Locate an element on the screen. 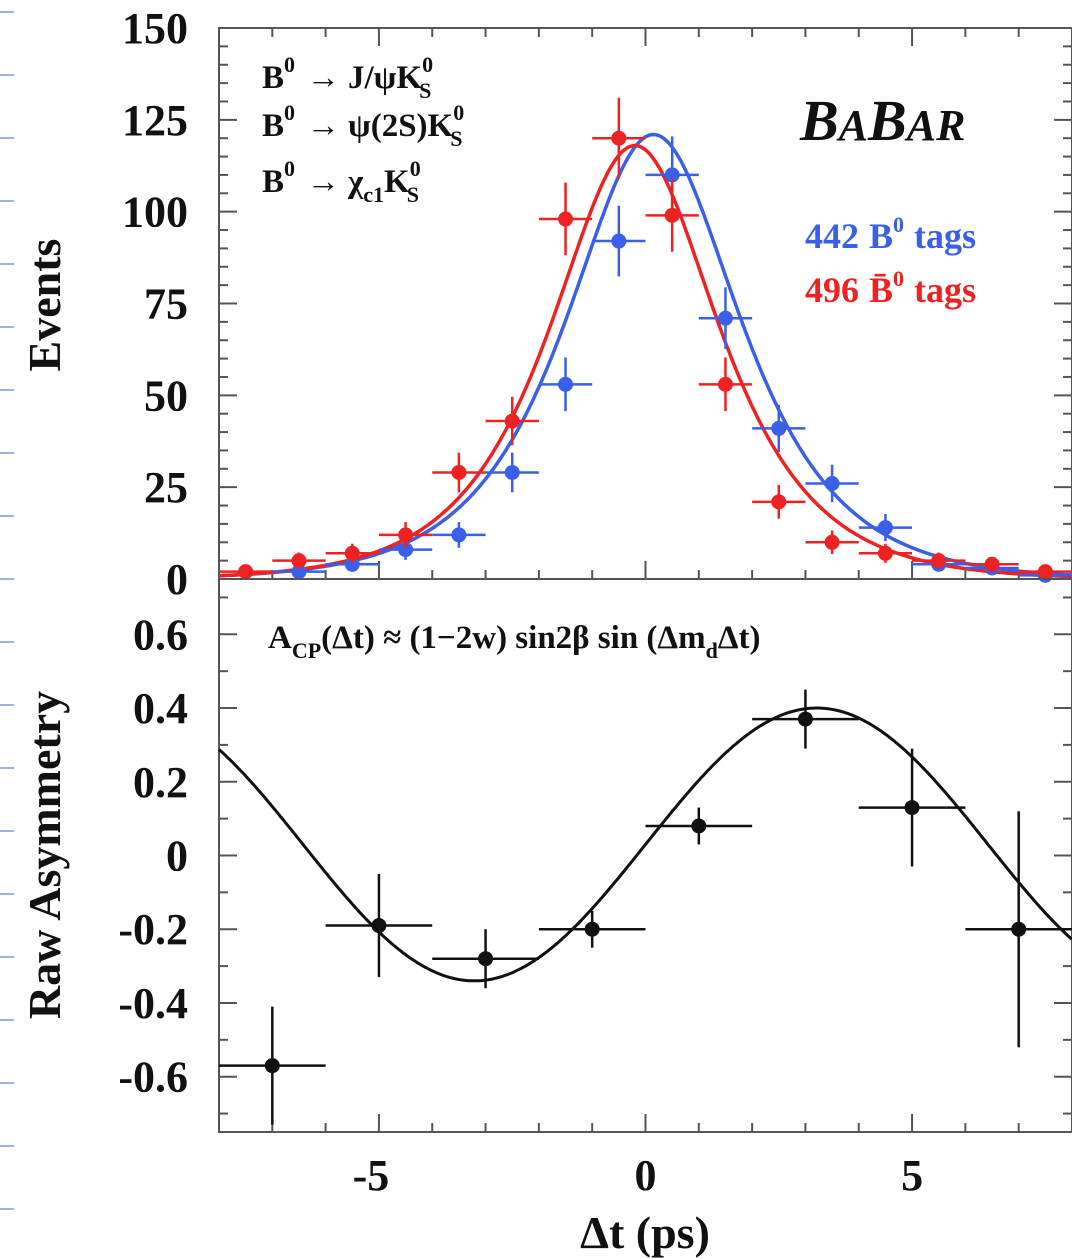  margin-dash-marks is located at coordinates (7, 610).